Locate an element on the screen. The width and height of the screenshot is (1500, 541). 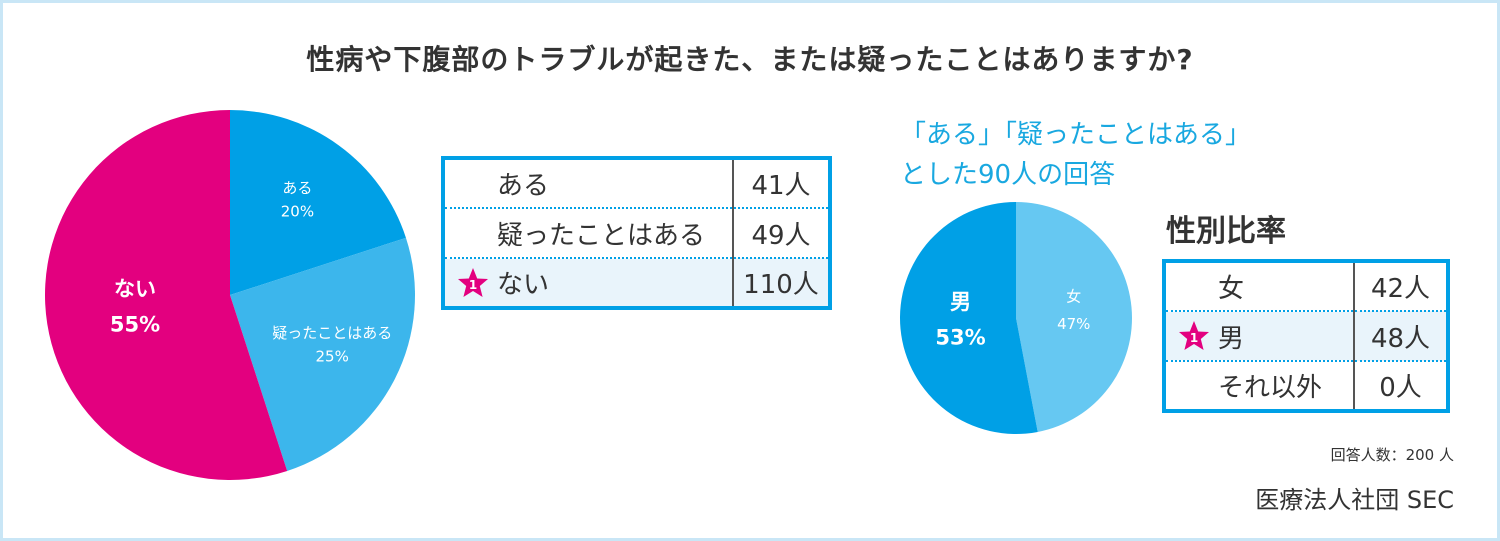
table-row: ある 41人 is located at coordinates (636, 183).